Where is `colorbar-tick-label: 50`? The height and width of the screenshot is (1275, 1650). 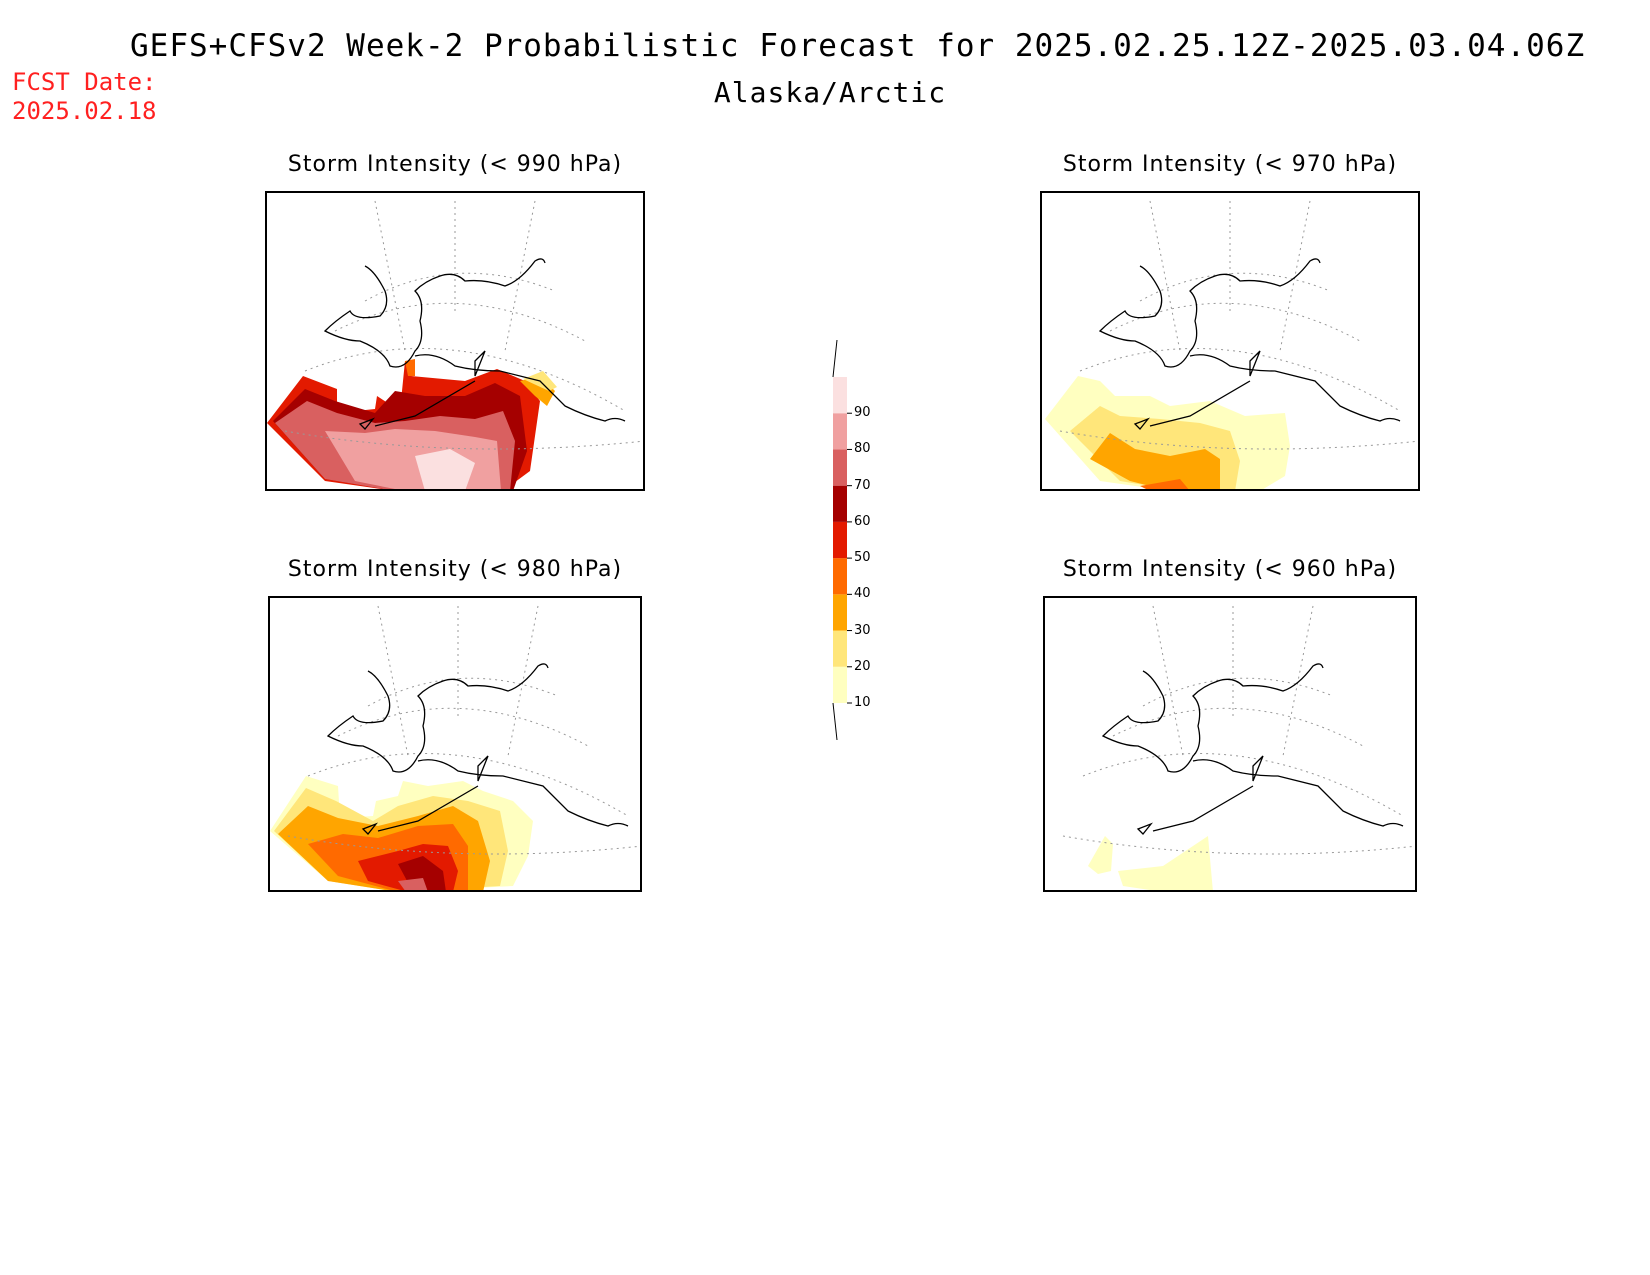 colorbar-tick-label: 50 is located at coordinates (862, 558).